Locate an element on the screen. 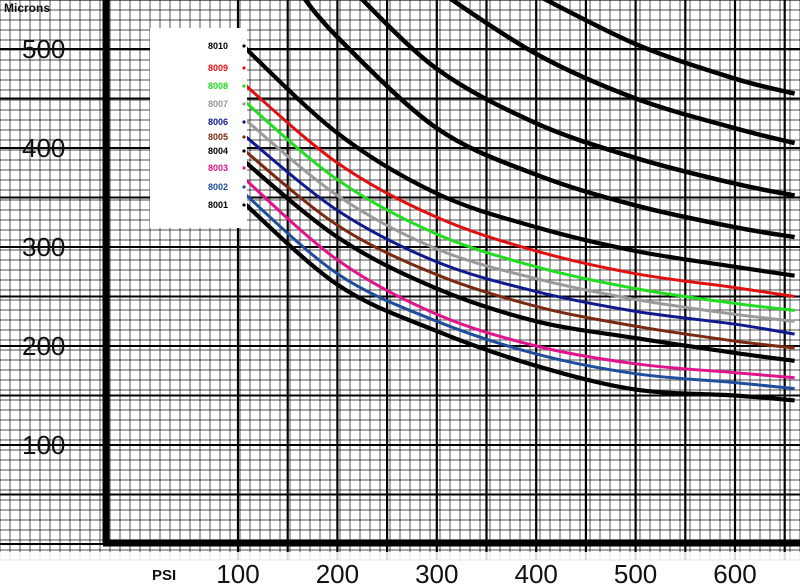 This screenshot has height=587, width=800. legend-label-8002: 8002 is located at coordinates (218, 187).